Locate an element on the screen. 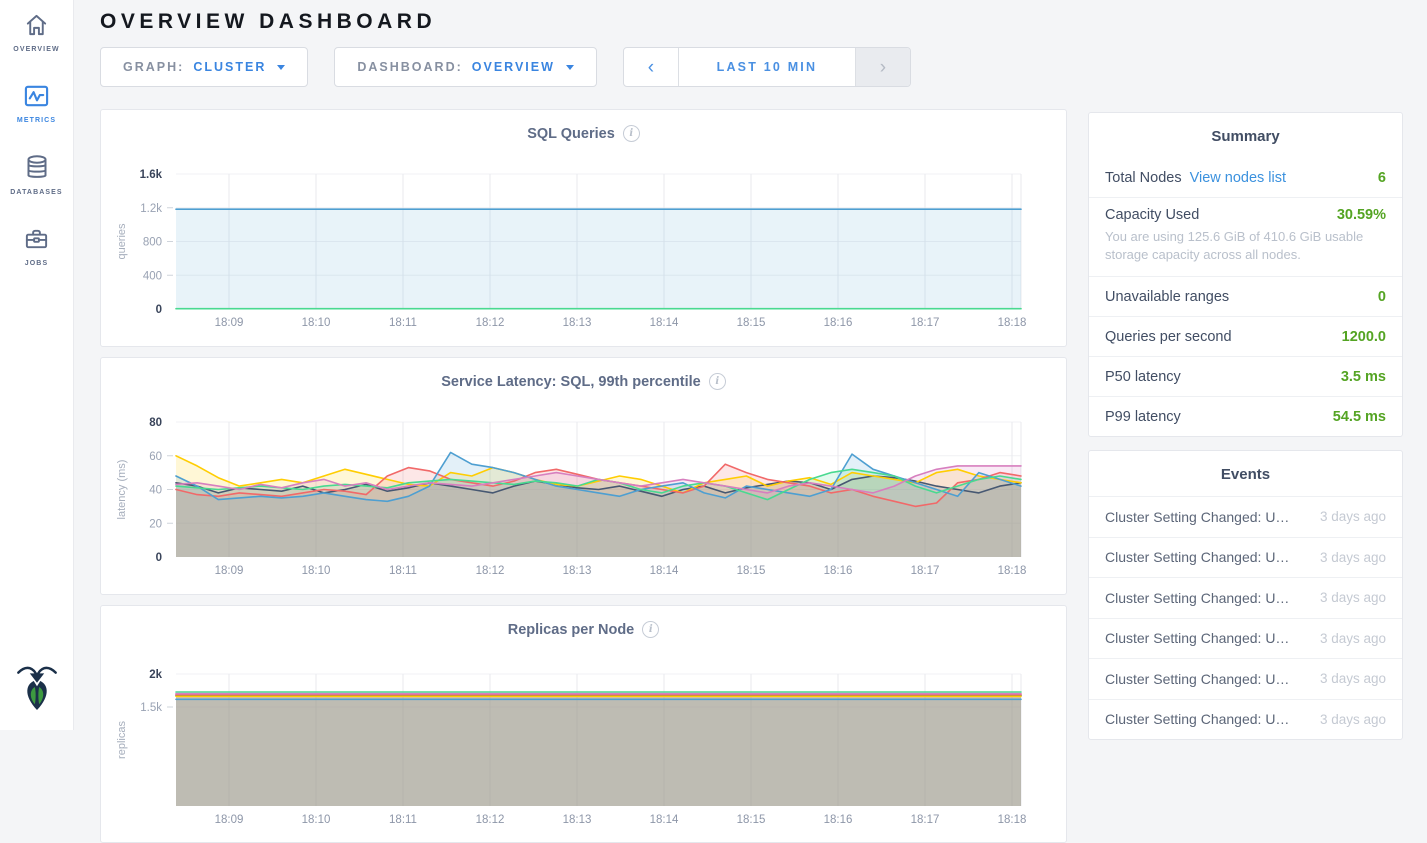  svg-text: 2k is located at coordinates (155, 675).